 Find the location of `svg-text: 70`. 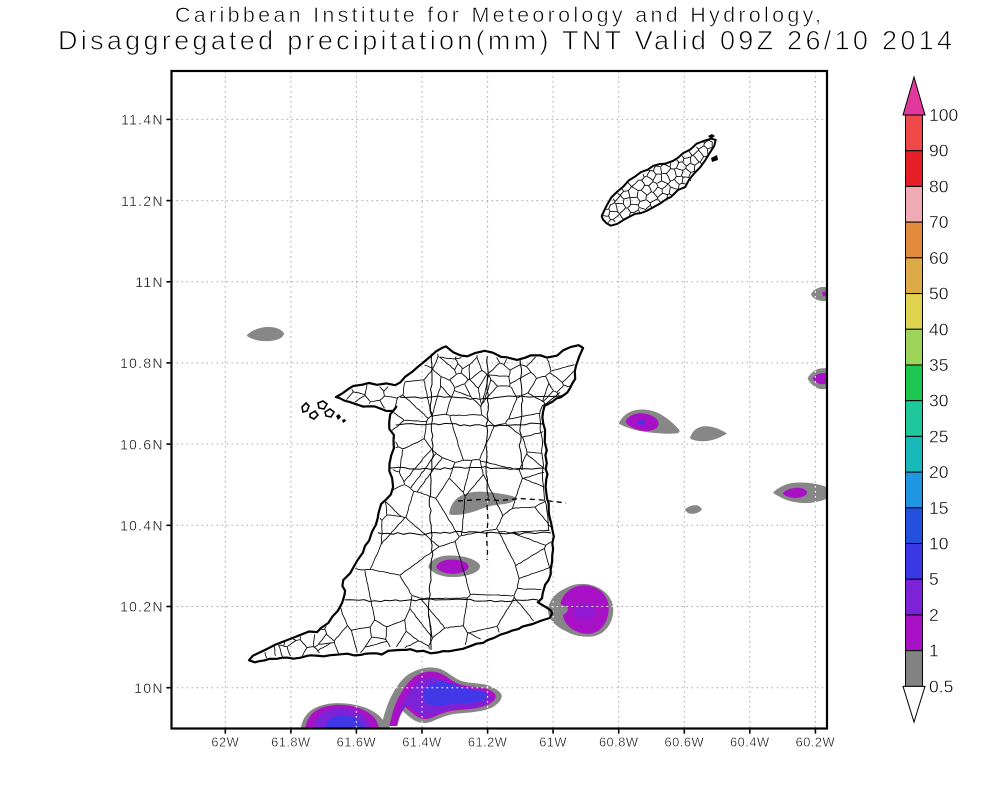

svg-text: 70 is located at coordinates (939, 222).